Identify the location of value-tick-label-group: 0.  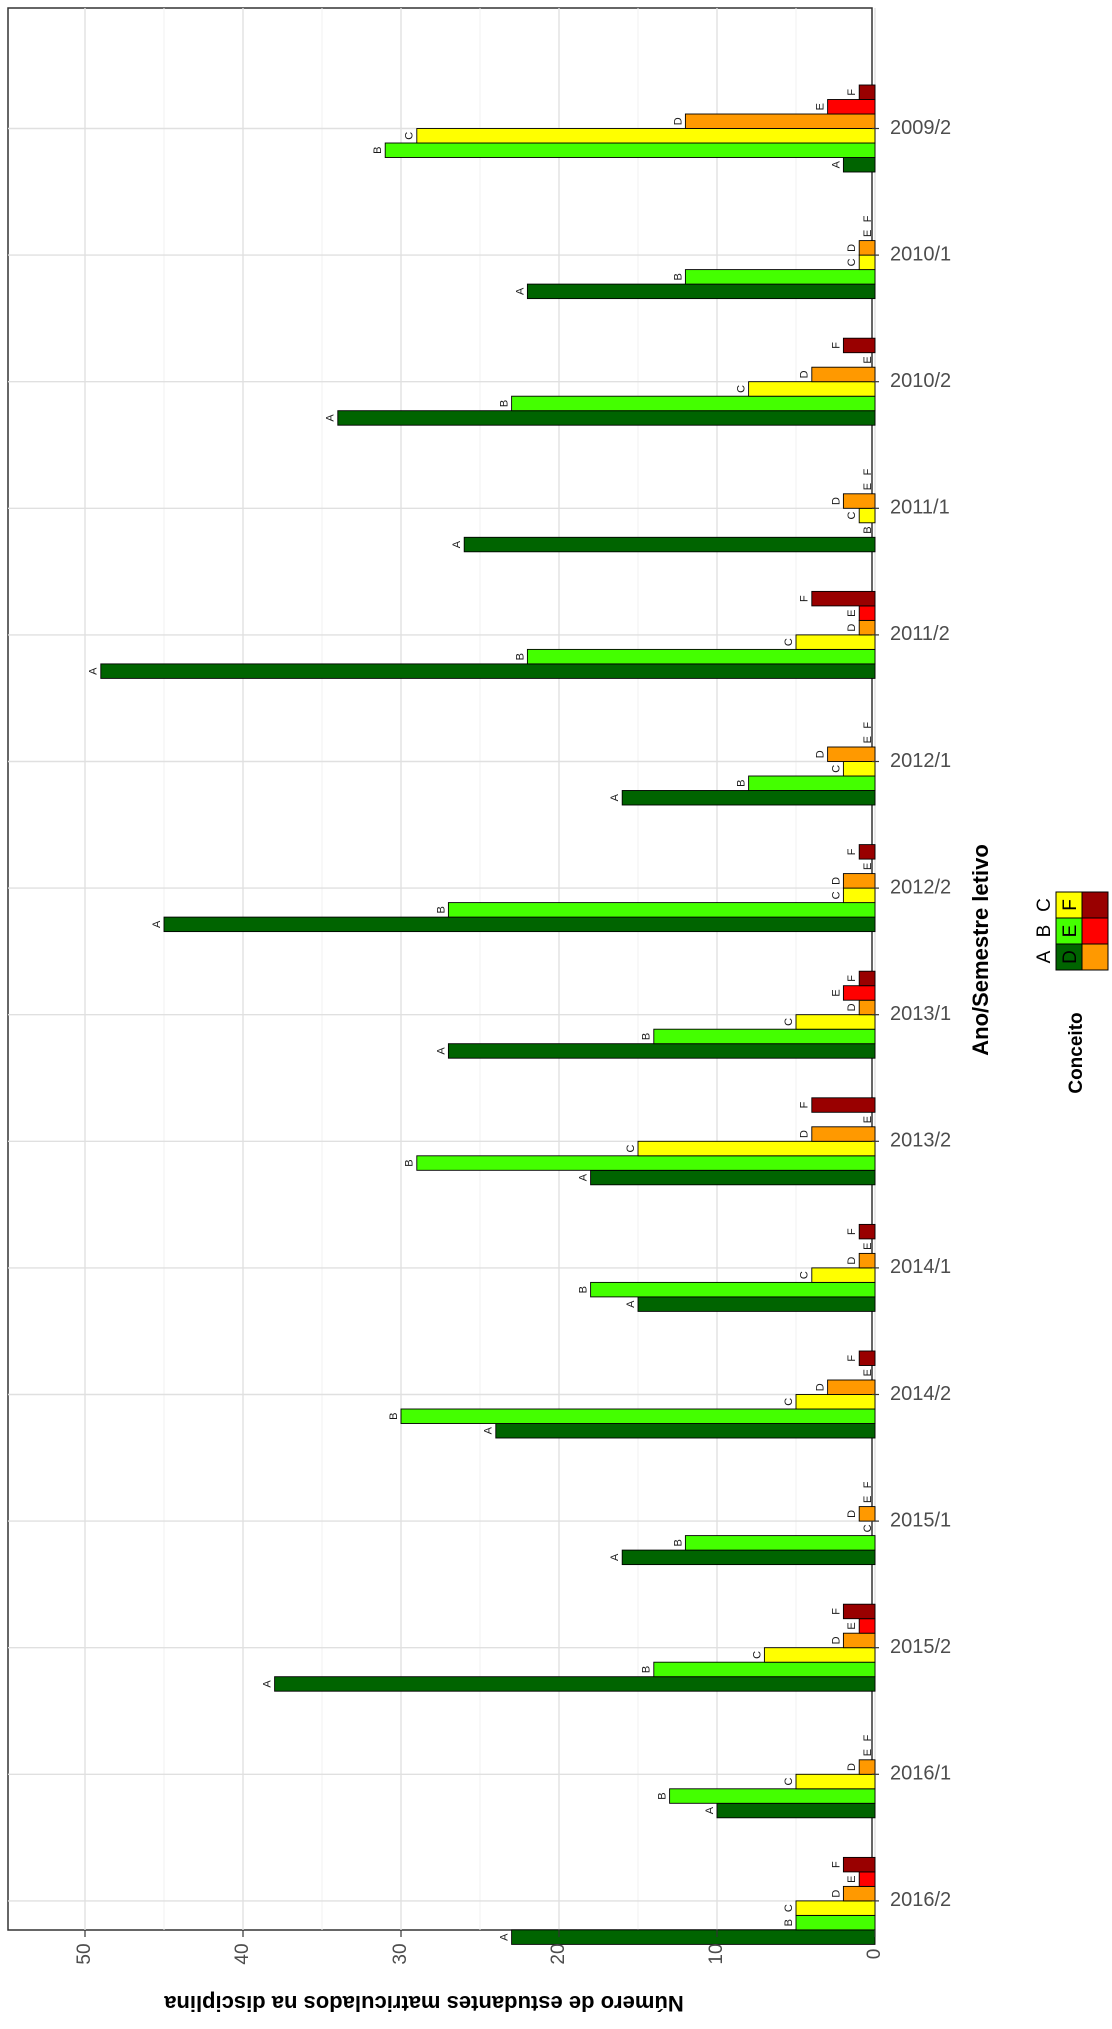
(874, 1954).